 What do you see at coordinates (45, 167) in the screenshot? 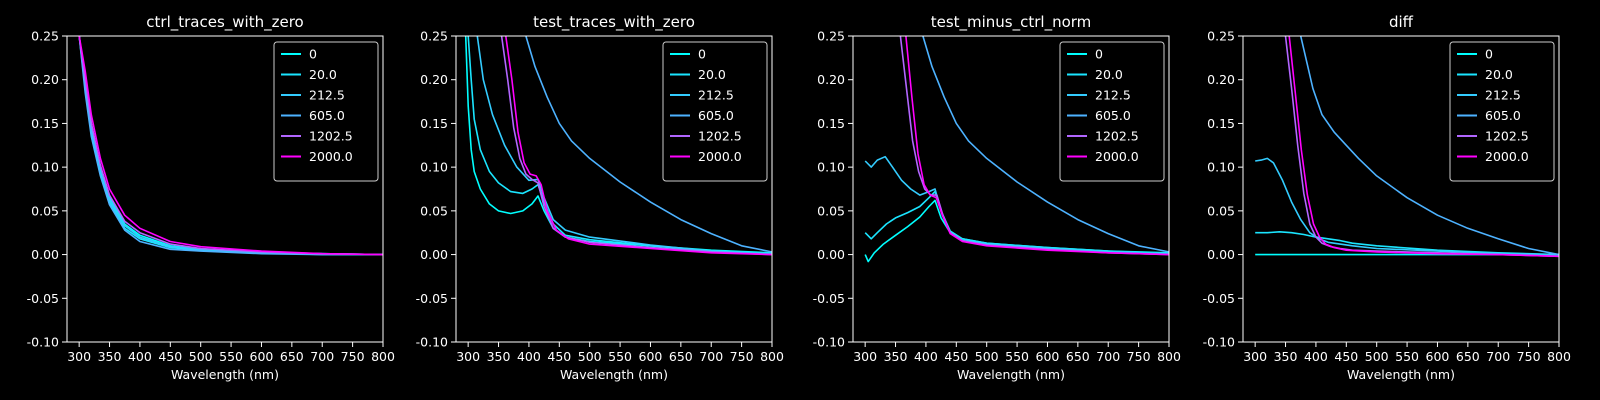
I see `y-tick-label: 0.10` at bounding box center [45, 167].